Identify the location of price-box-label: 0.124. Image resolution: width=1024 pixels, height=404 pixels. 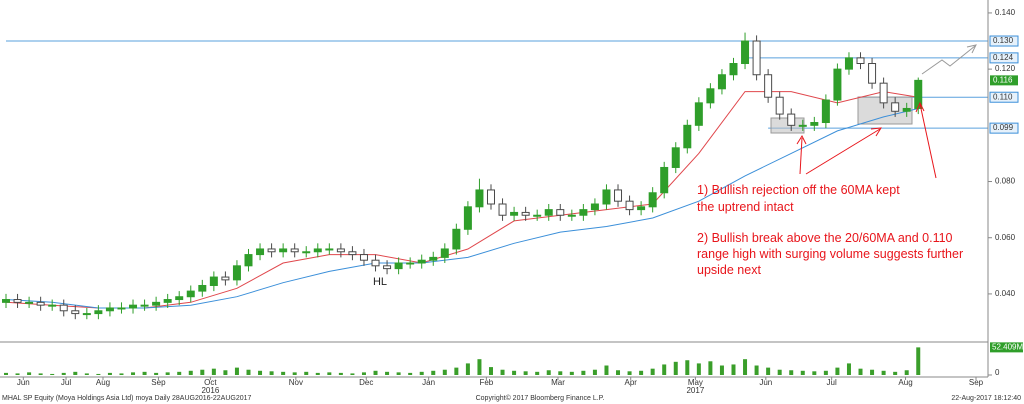
(1003, 57).